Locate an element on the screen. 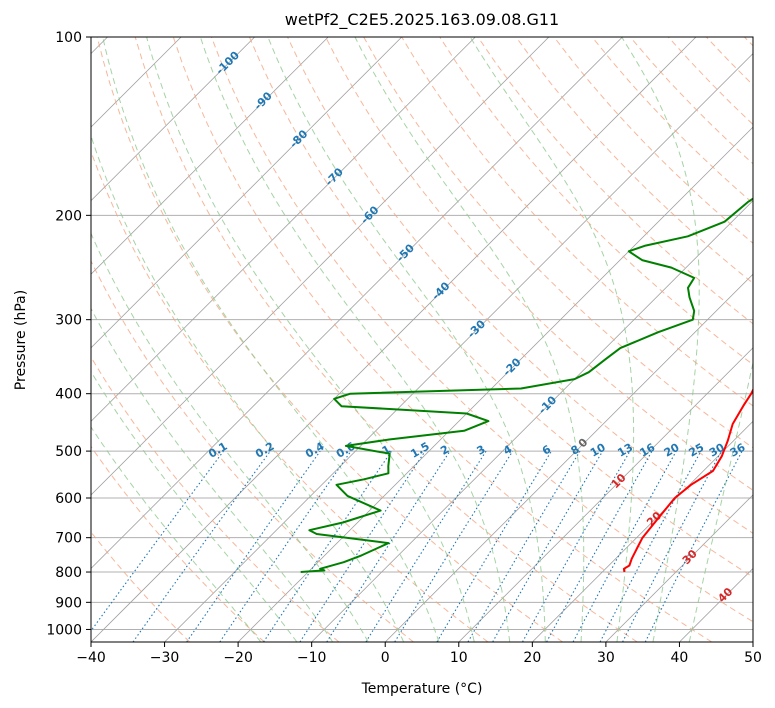 Image resolution: width=775 pixels, height=708 pixels. chart-title: wetPf2_C2E5.2025.163.09.08.G11 is located at coordinates (422, 20).